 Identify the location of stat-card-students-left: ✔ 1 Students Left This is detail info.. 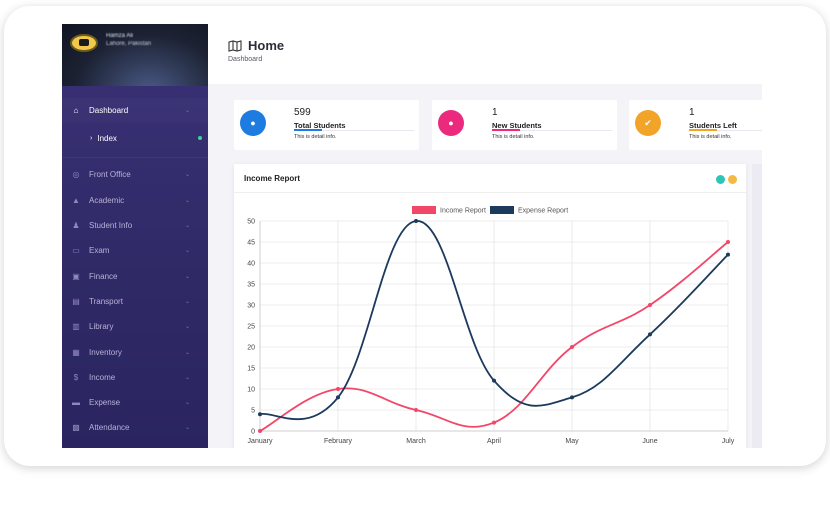
(695, 125).